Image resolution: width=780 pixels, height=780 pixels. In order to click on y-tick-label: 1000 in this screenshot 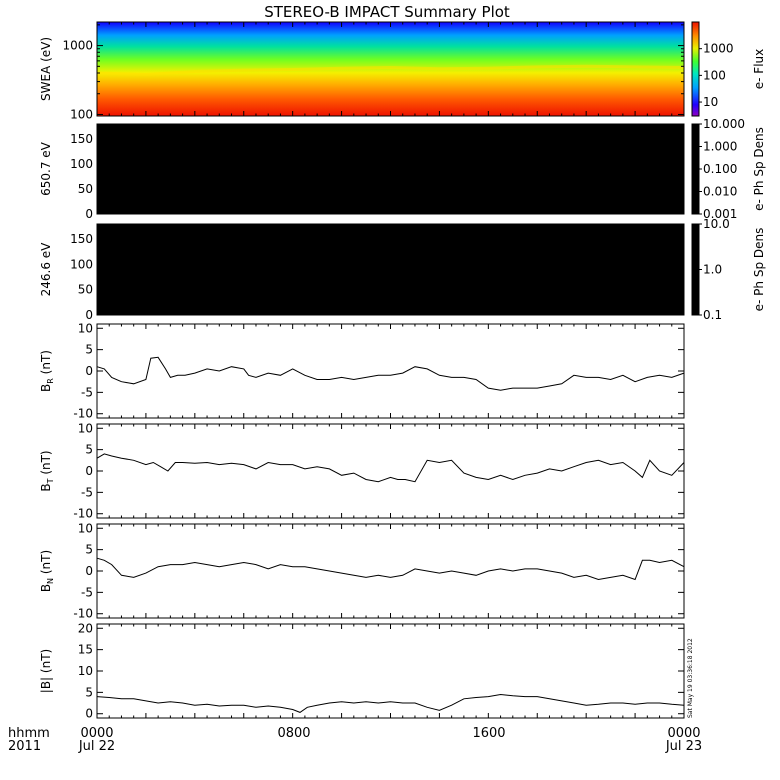, I will do `click(77, 46)`.